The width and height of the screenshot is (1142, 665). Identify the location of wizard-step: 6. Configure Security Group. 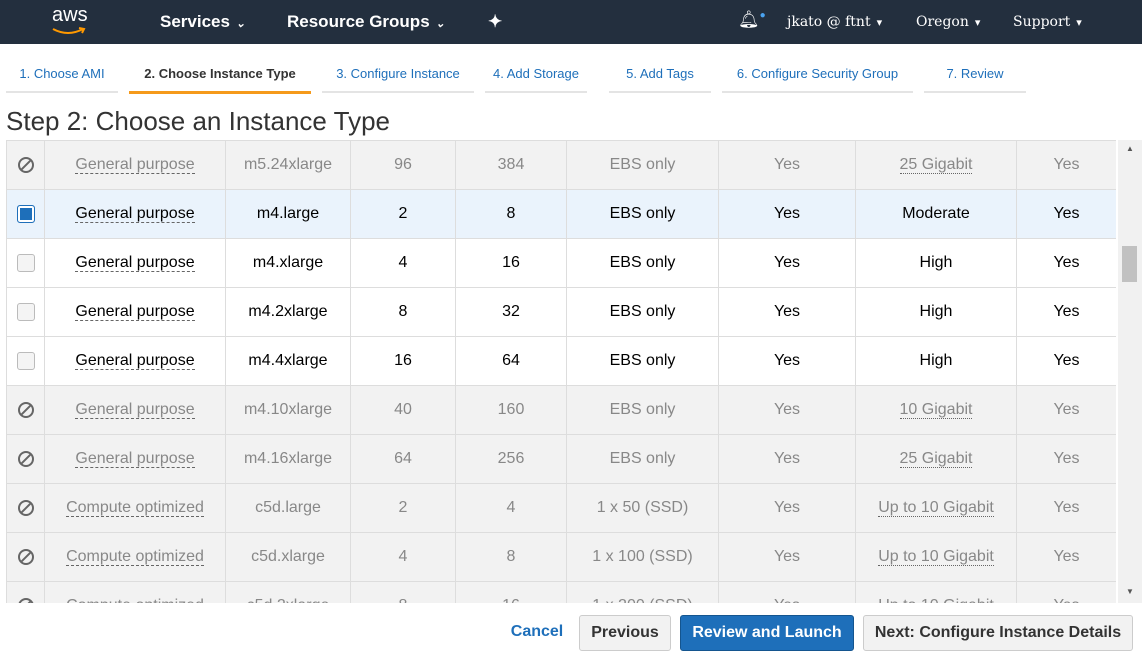
(817, 79).